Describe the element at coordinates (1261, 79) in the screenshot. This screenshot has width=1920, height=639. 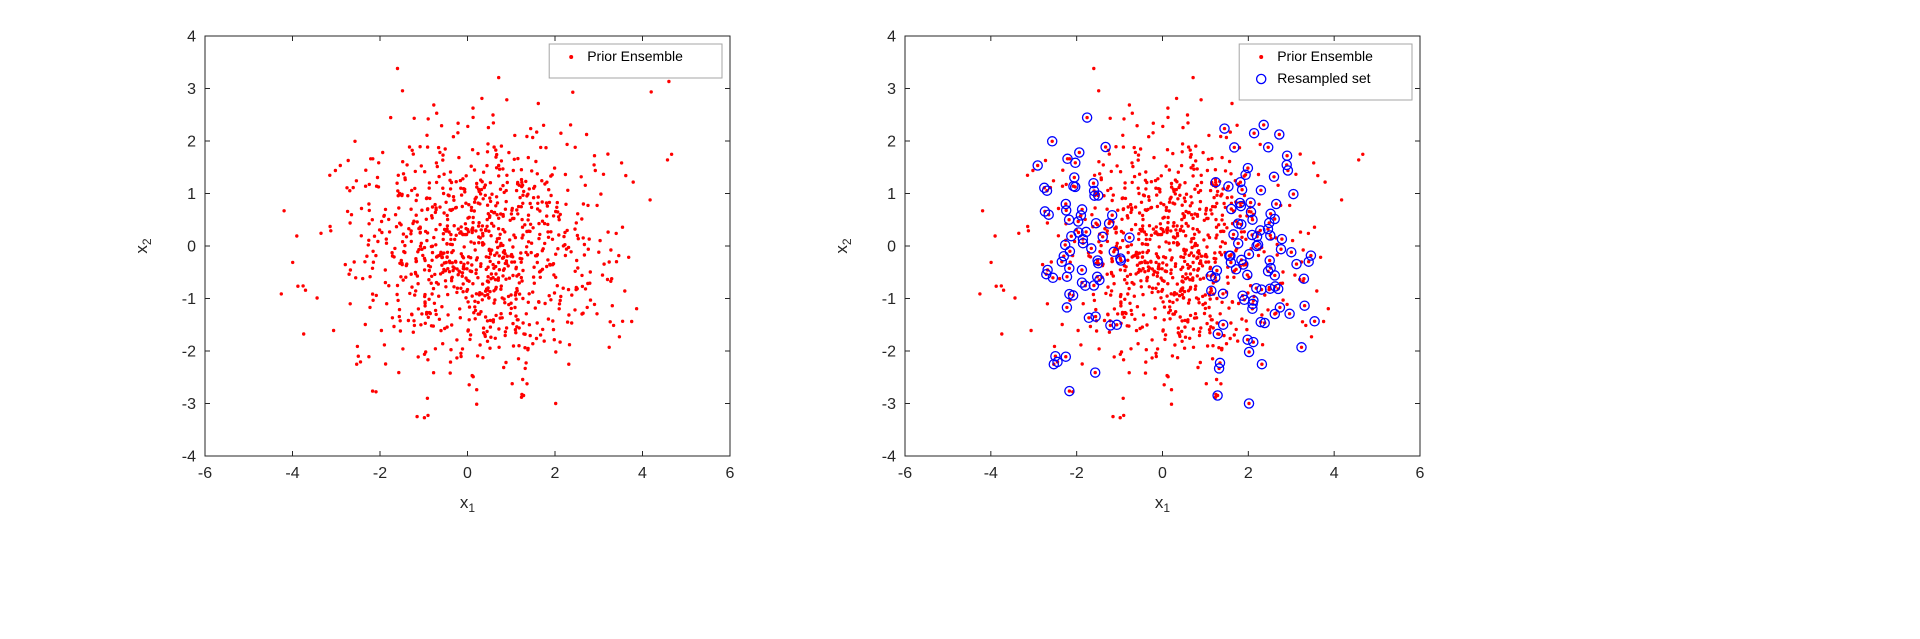
I see `legend-marker-open-circle` at that location.